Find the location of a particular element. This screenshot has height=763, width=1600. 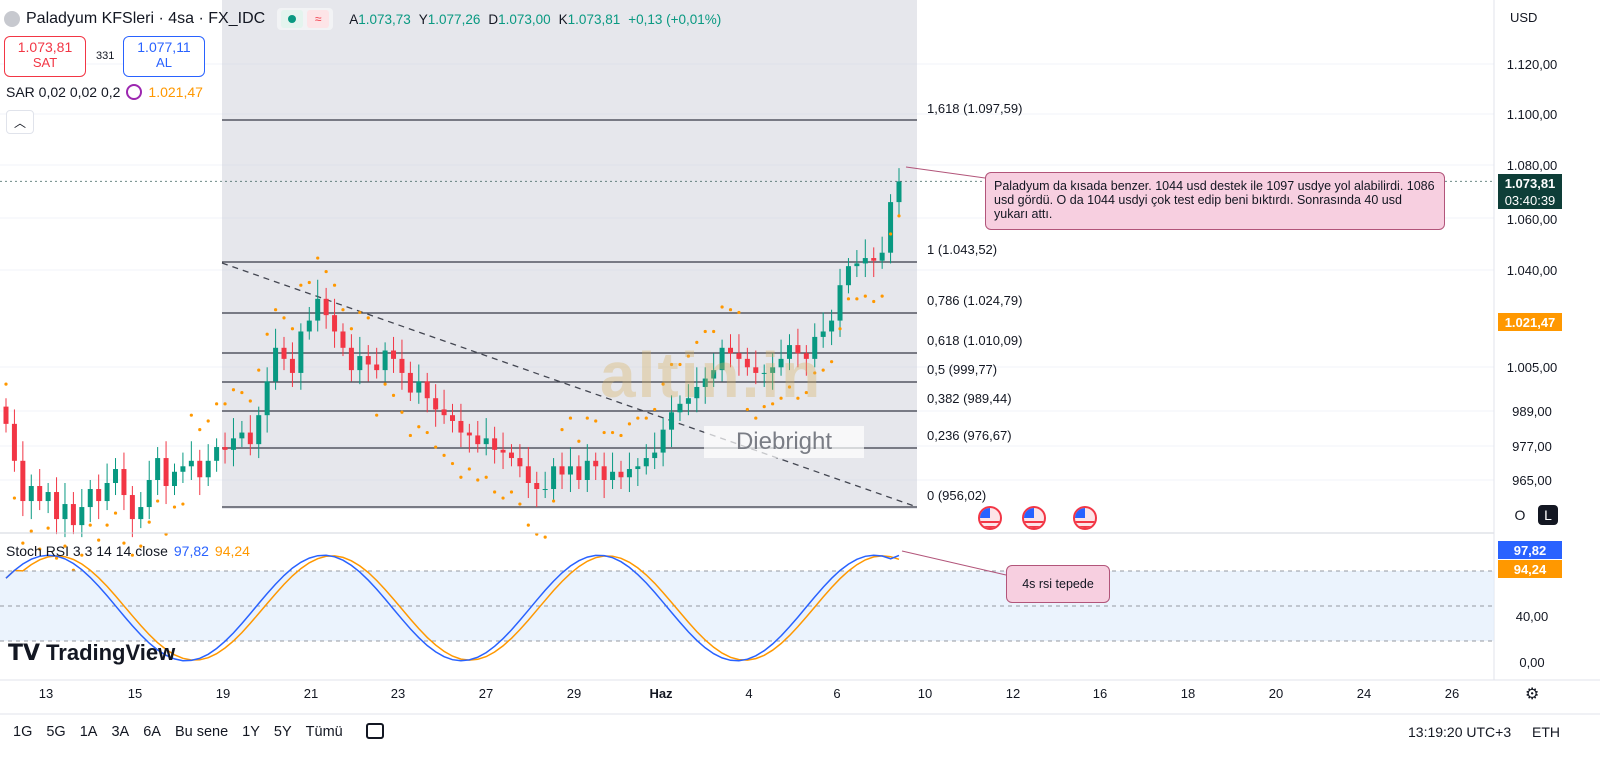

settings-gear-icon: ⚙ is located at coordinates (1532, 694).